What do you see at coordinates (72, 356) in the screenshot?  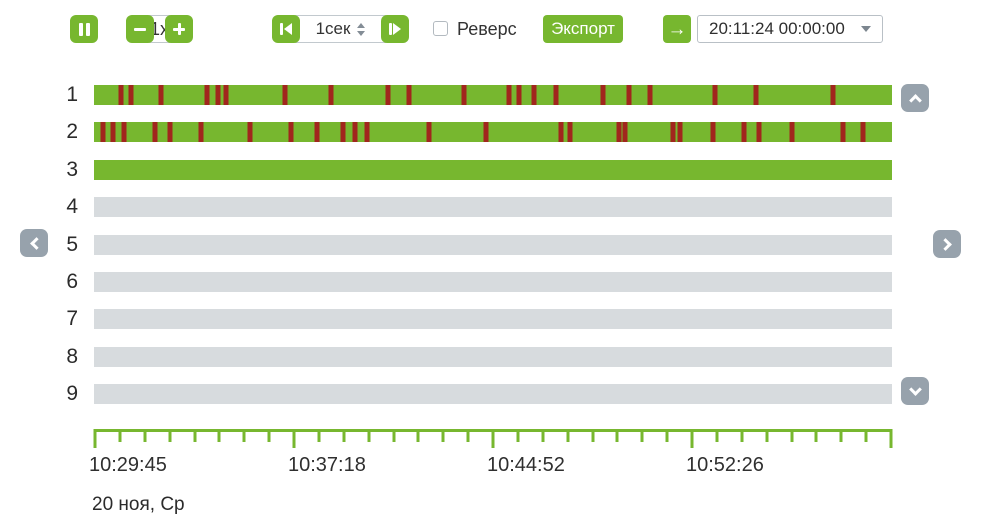 I see `channel-number: 8` at bounding box center [72, 356].